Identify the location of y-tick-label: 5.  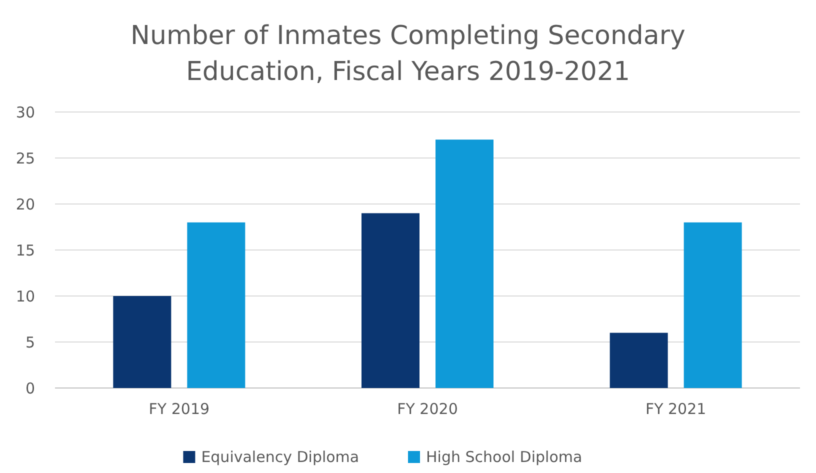
(30, 342).